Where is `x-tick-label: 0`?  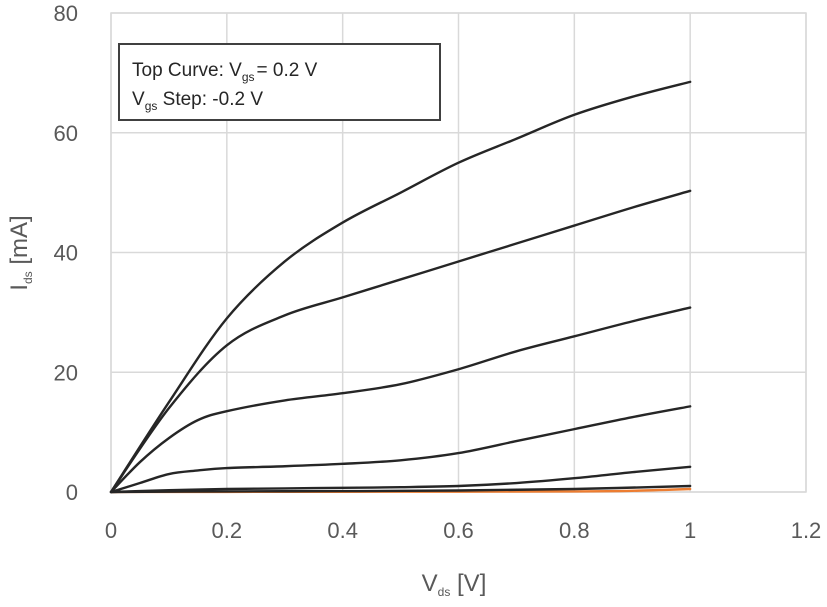 x-tick-label: 0 is located at coordinates (111, 530).